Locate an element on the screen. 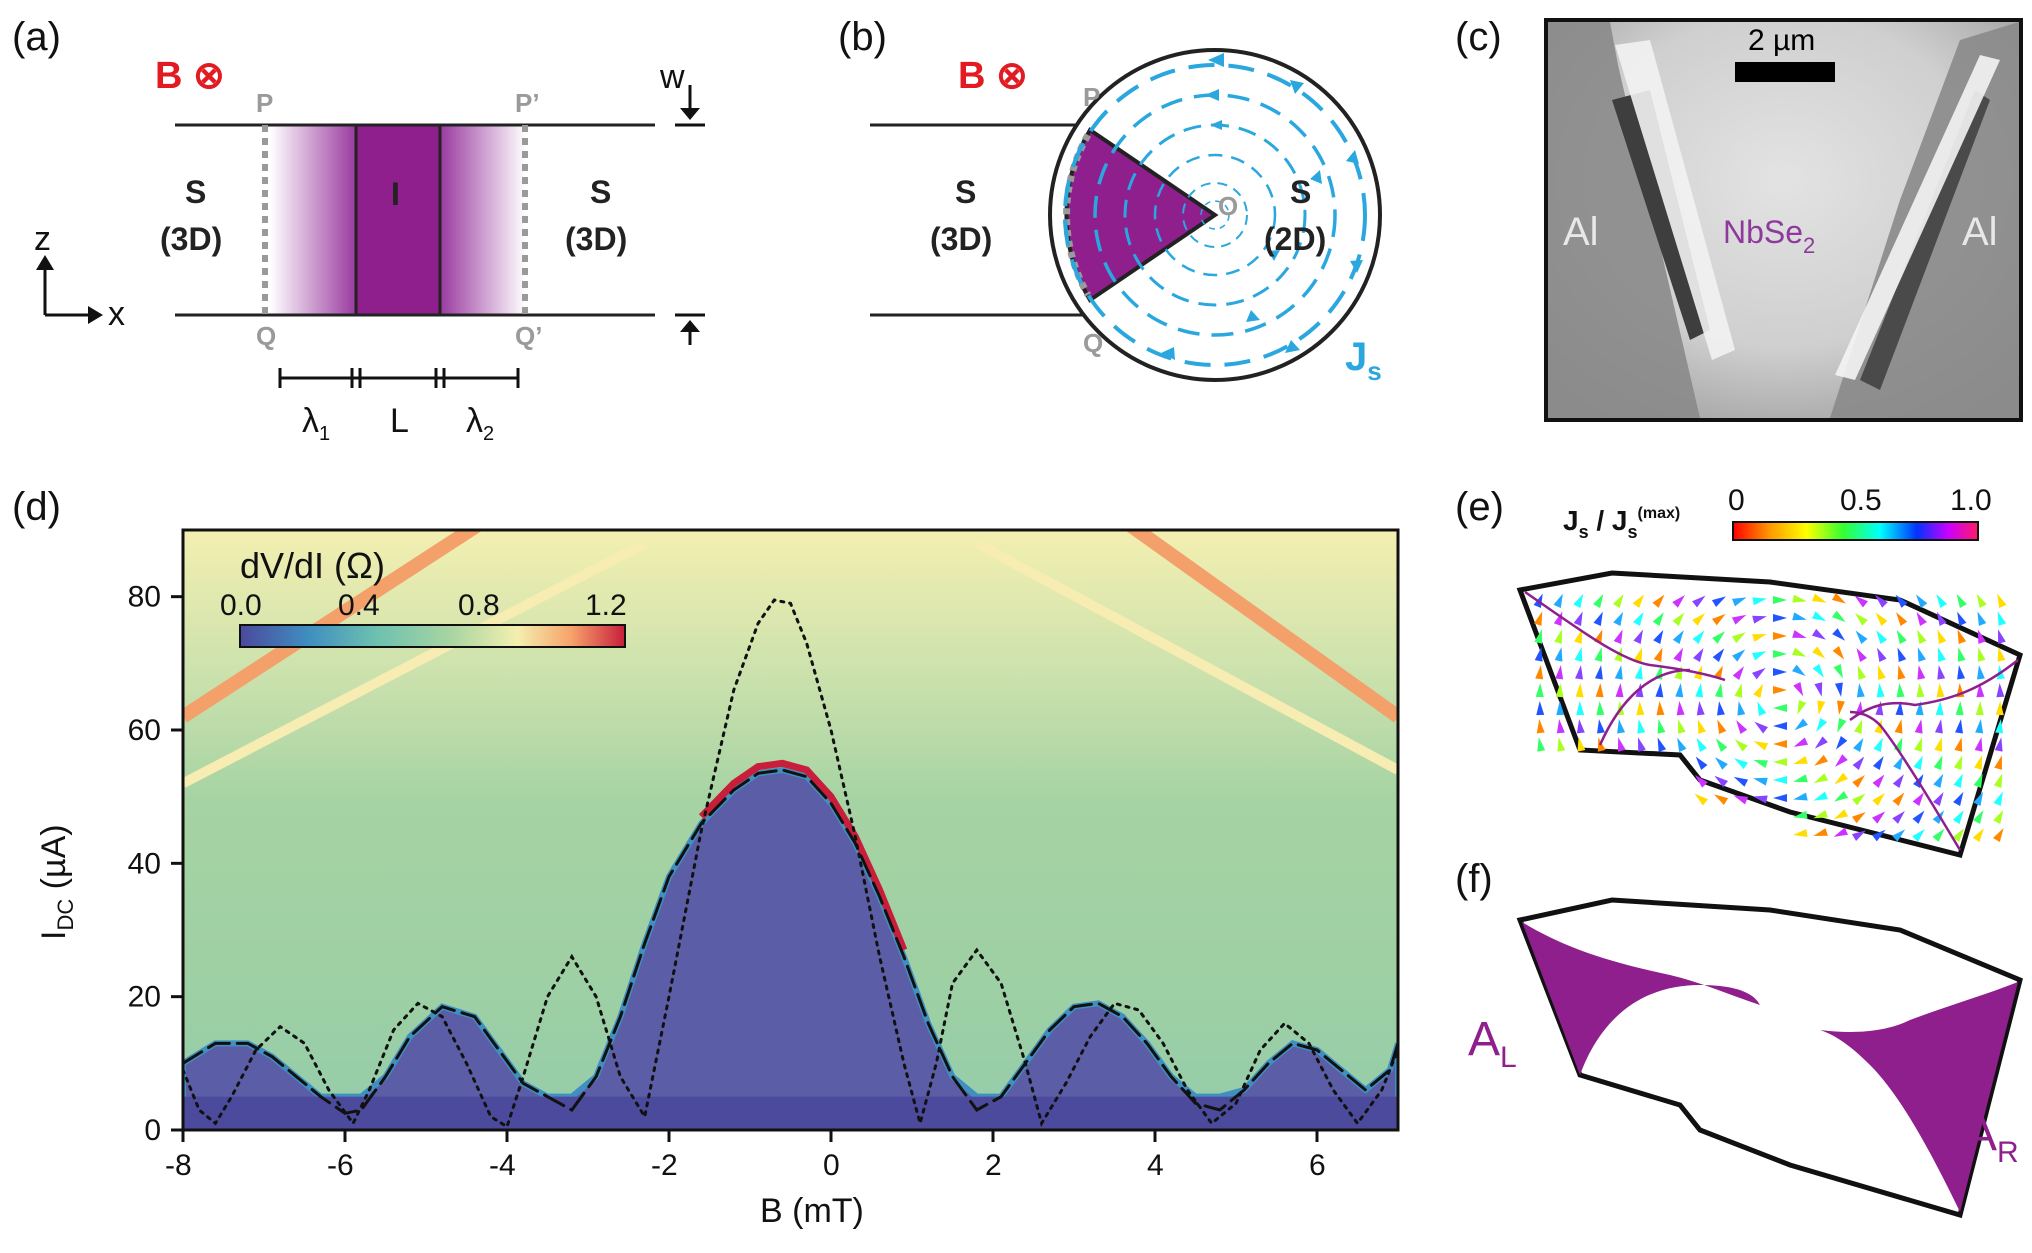  panel-d-label: (d) is located at coordinates (36, 507).